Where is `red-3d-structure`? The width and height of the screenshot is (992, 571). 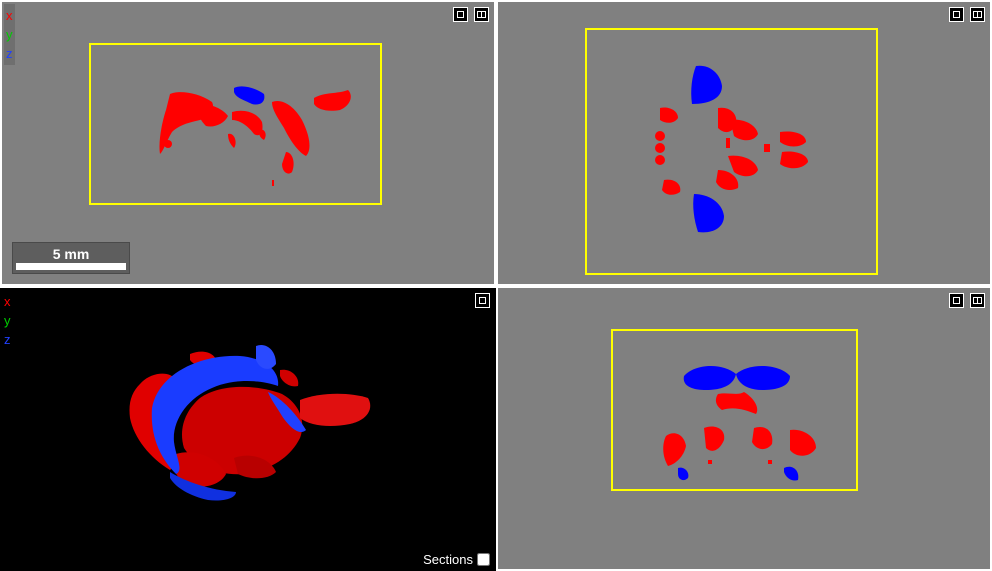 red-3d-structure is located at coordinates (250, 419).